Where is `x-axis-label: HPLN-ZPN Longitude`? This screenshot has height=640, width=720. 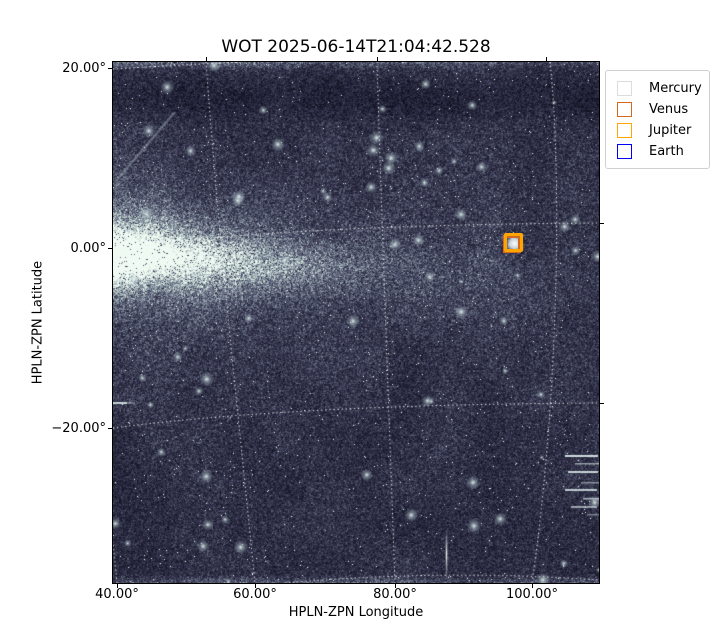
x-axis-label: HPLN-ZPN Longitude is located at coordinates (356, 612).